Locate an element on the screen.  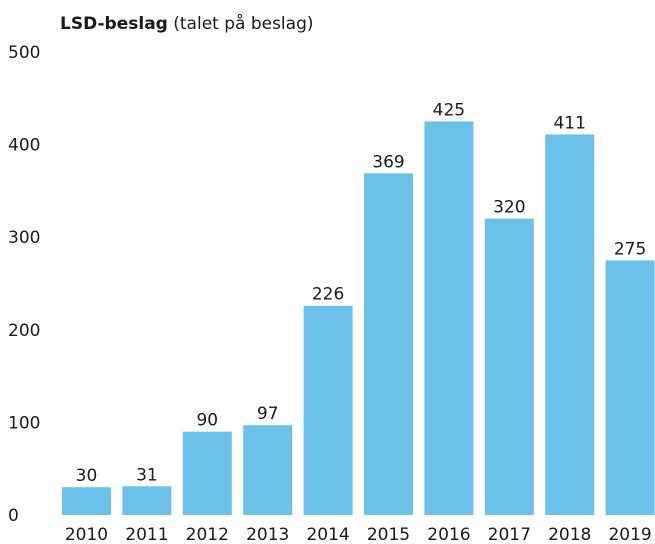
value-label-2013: 97 is located at coordinates (268, 414).